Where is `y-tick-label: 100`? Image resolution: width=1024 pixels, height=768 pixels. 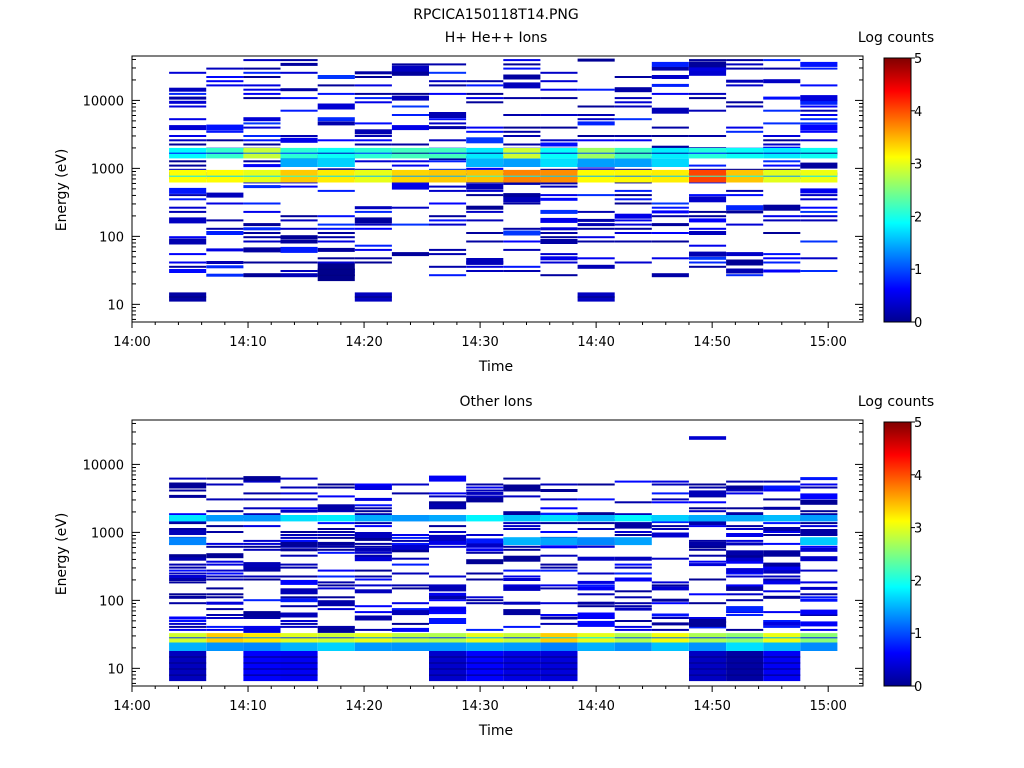 y-tick-label: 100 is located at coordinates (111, 601).